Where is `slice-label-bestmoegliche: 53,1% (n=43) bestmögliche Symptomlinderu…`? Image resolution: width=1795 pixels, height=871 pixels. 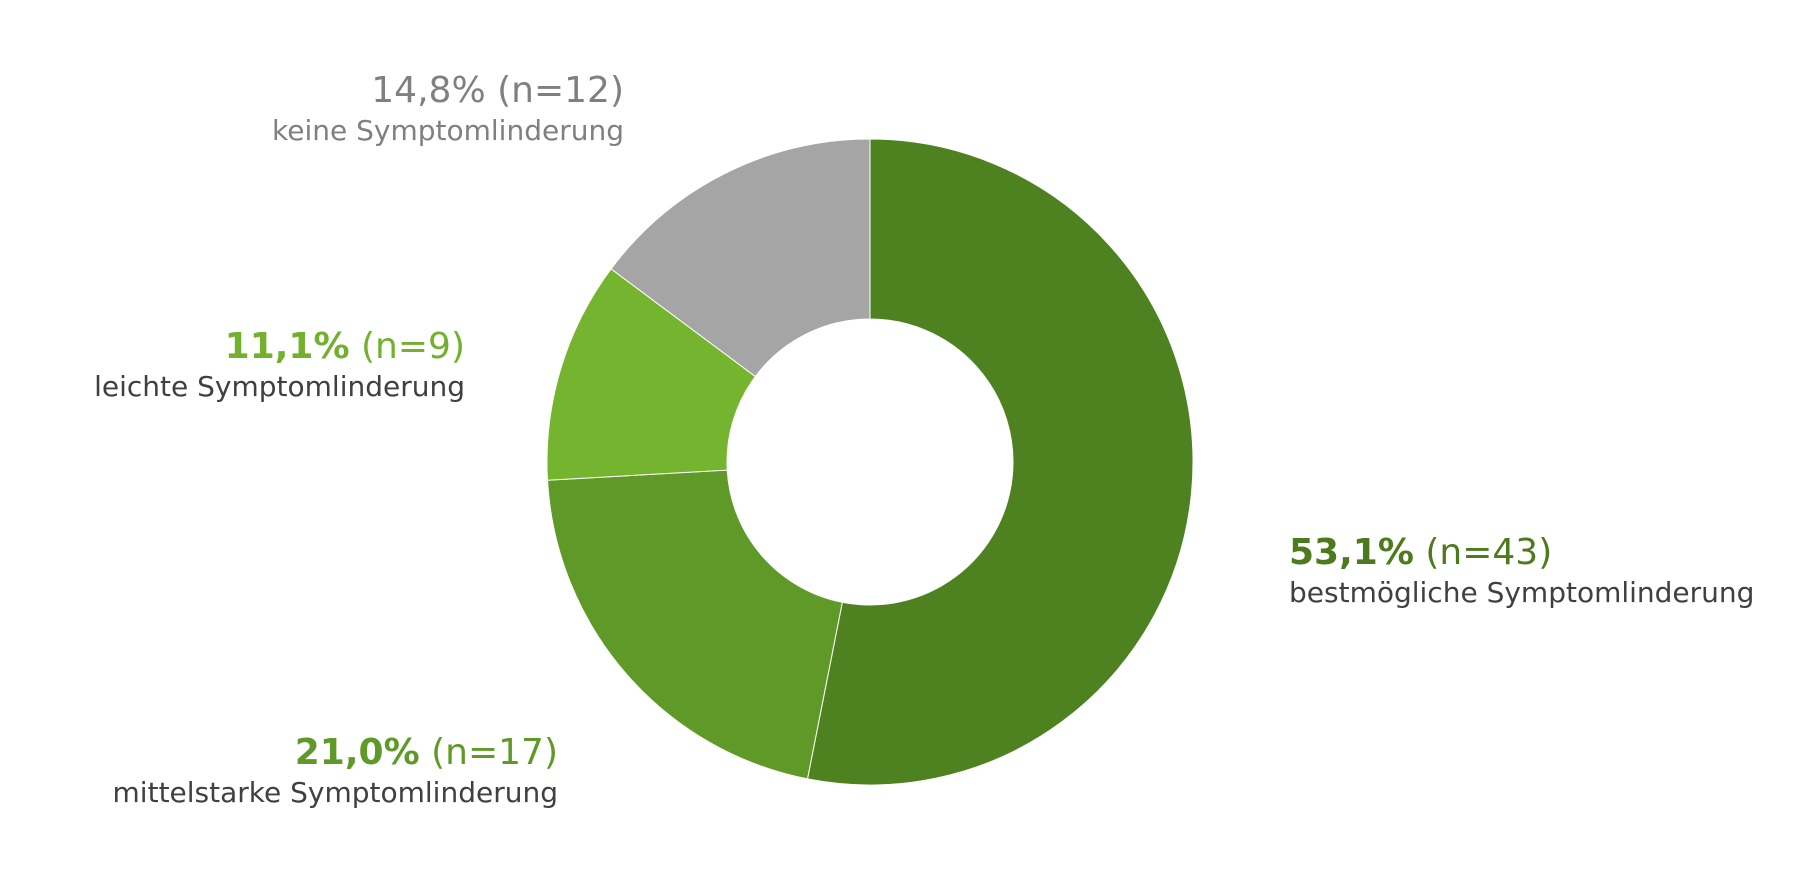 slice-label-bestmoegliche: 53,1% (n=43) bestmögliche Symptomlinderu… is located at coordinates (1521, 570).